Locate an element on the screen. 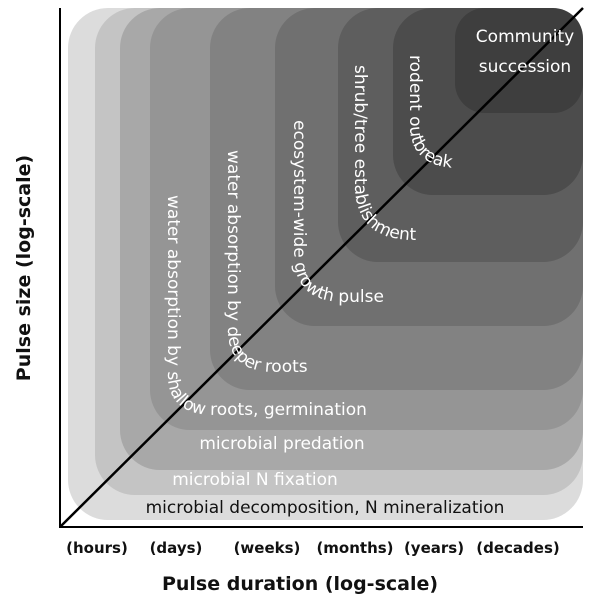 The image size is (593, 601). x-tick-label: (weeks) is located at coordinates (267, 548).